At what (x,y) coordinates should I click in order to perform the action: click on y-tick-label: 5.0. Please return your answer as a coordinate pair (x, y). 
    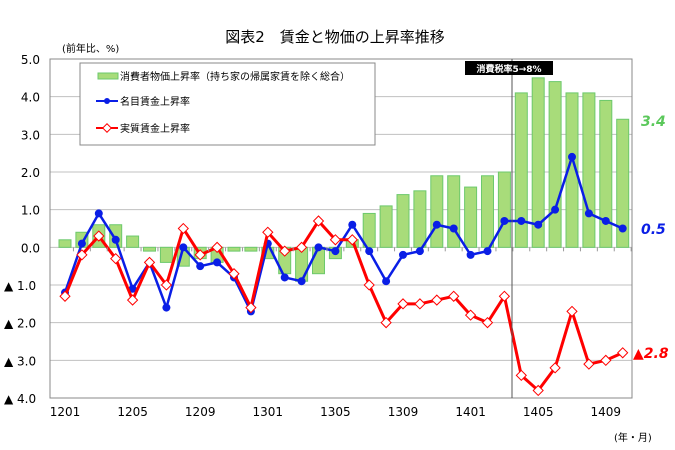
    Looking at the image, I should click on (30, 60).